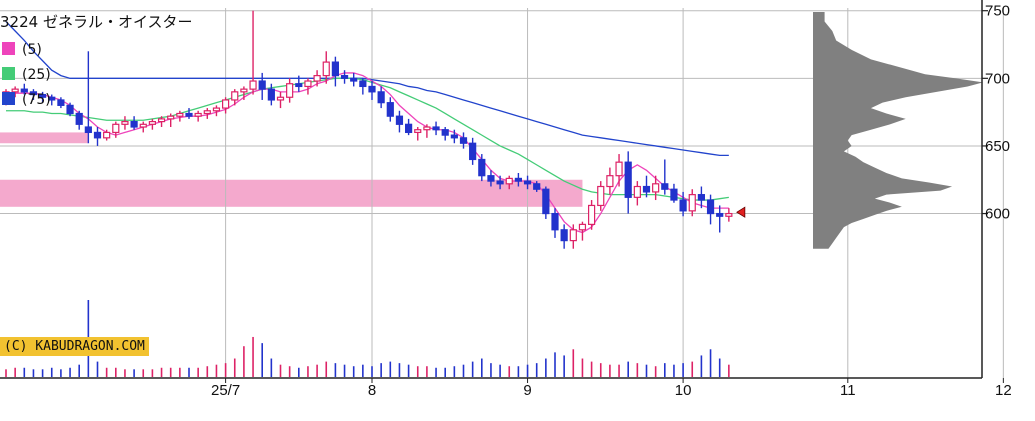 The width and height of the screenshot is (1035, 421). I want to click on x-tick-label: 8, so click(372, 390).